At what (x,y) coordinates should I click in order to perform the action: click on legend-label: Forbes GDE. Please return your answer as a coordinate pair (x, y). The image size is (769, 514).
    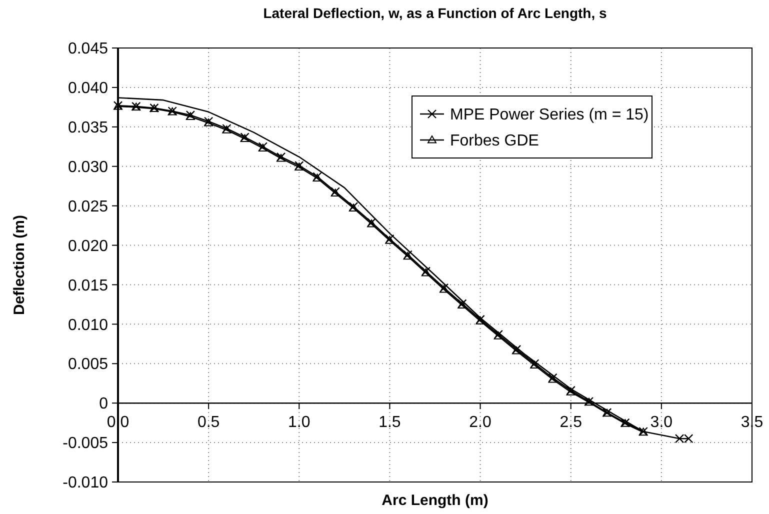
    Looking at the image, I should click on (494, 141).